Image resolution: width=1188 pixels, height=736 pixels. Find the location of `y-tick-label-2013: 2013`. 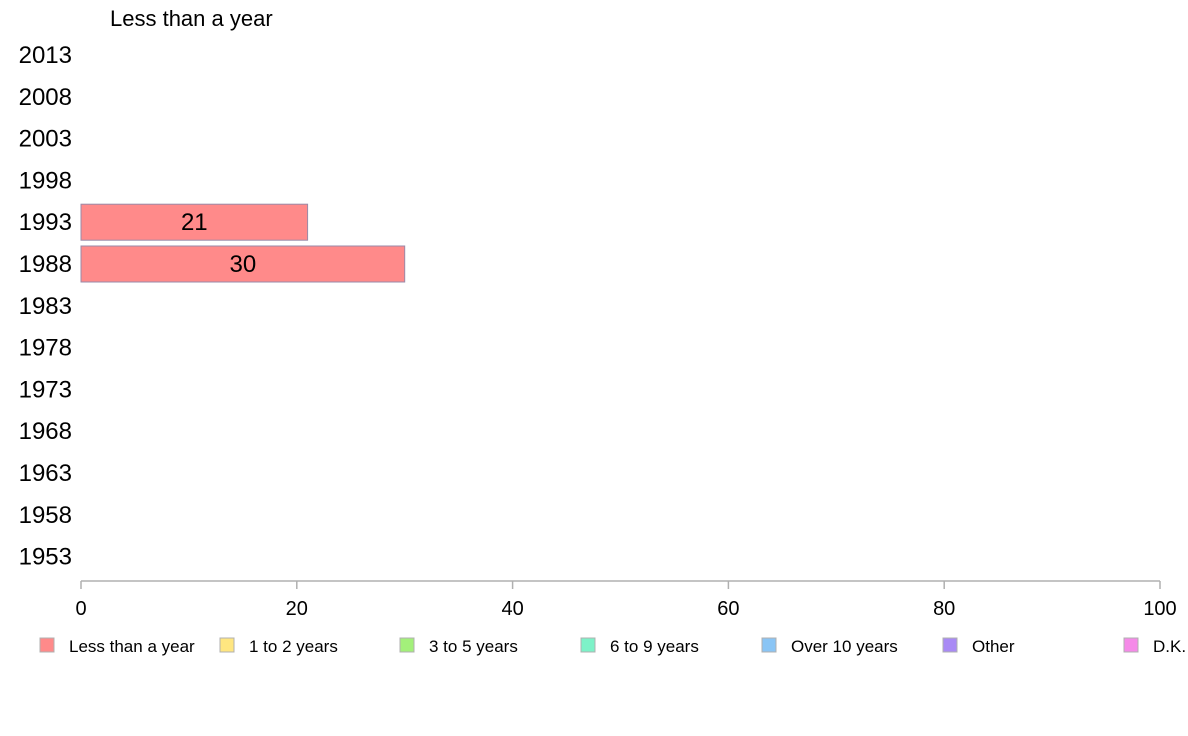

y-tick-label-2013: 2013 is located at coordinates (45, 55).